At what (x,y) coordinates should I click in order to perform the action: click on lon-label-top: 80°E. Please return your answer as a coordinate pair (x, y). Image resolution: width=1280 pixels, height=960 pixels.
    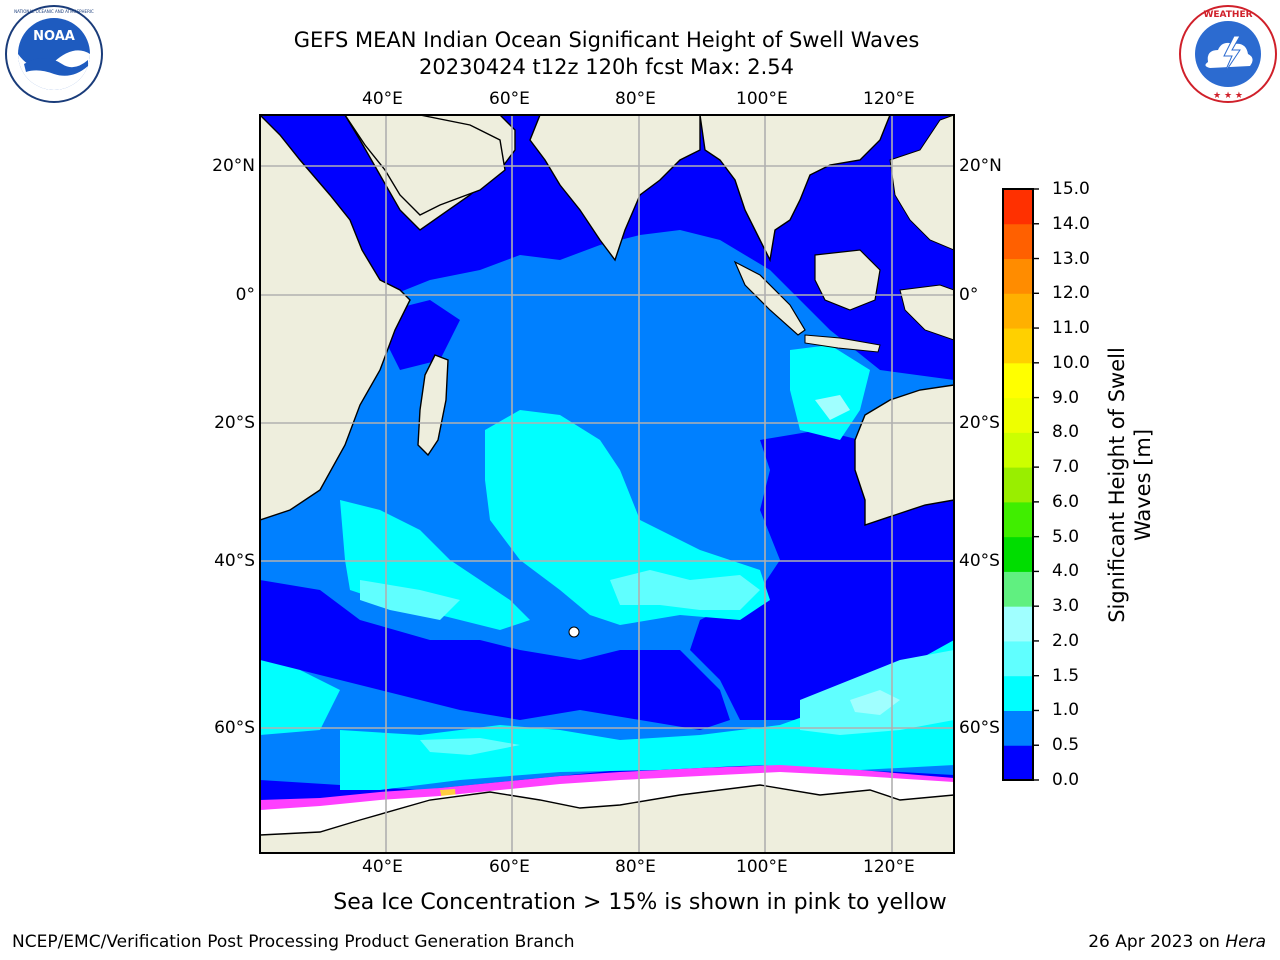
    Looking at the image, I should click on (635, 99).